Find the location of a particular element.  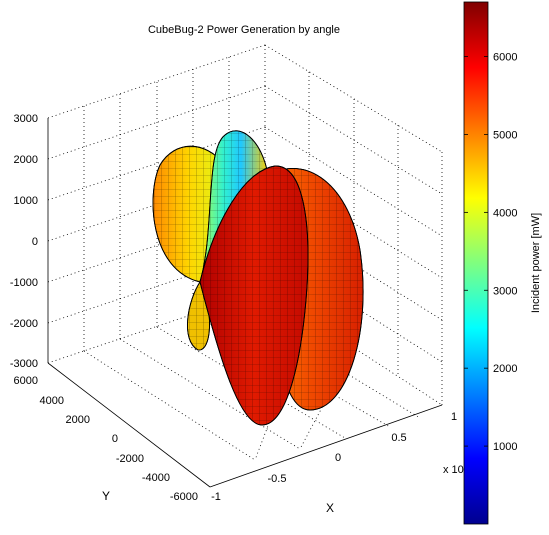

colorbar-ticks: 6000 5000 4000 3000 2000 1000 is located at coordinates (490, 252).